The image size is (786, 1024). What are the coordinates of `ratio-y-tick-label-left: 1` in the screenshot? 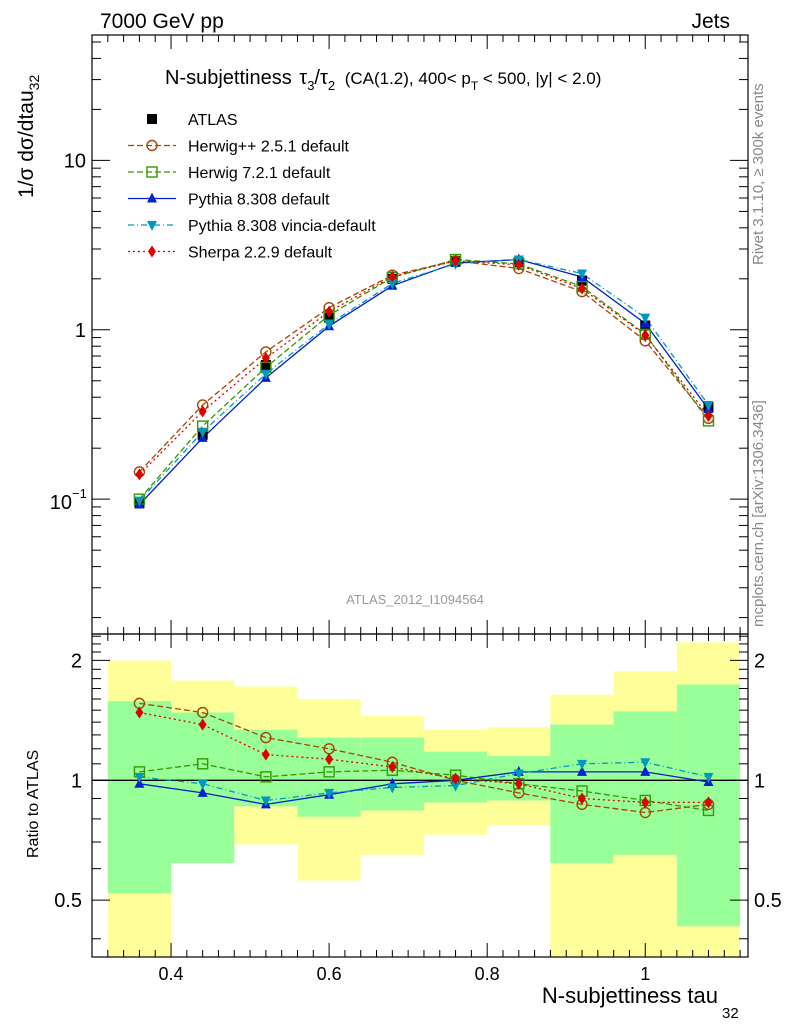 It's located at (76, 781).